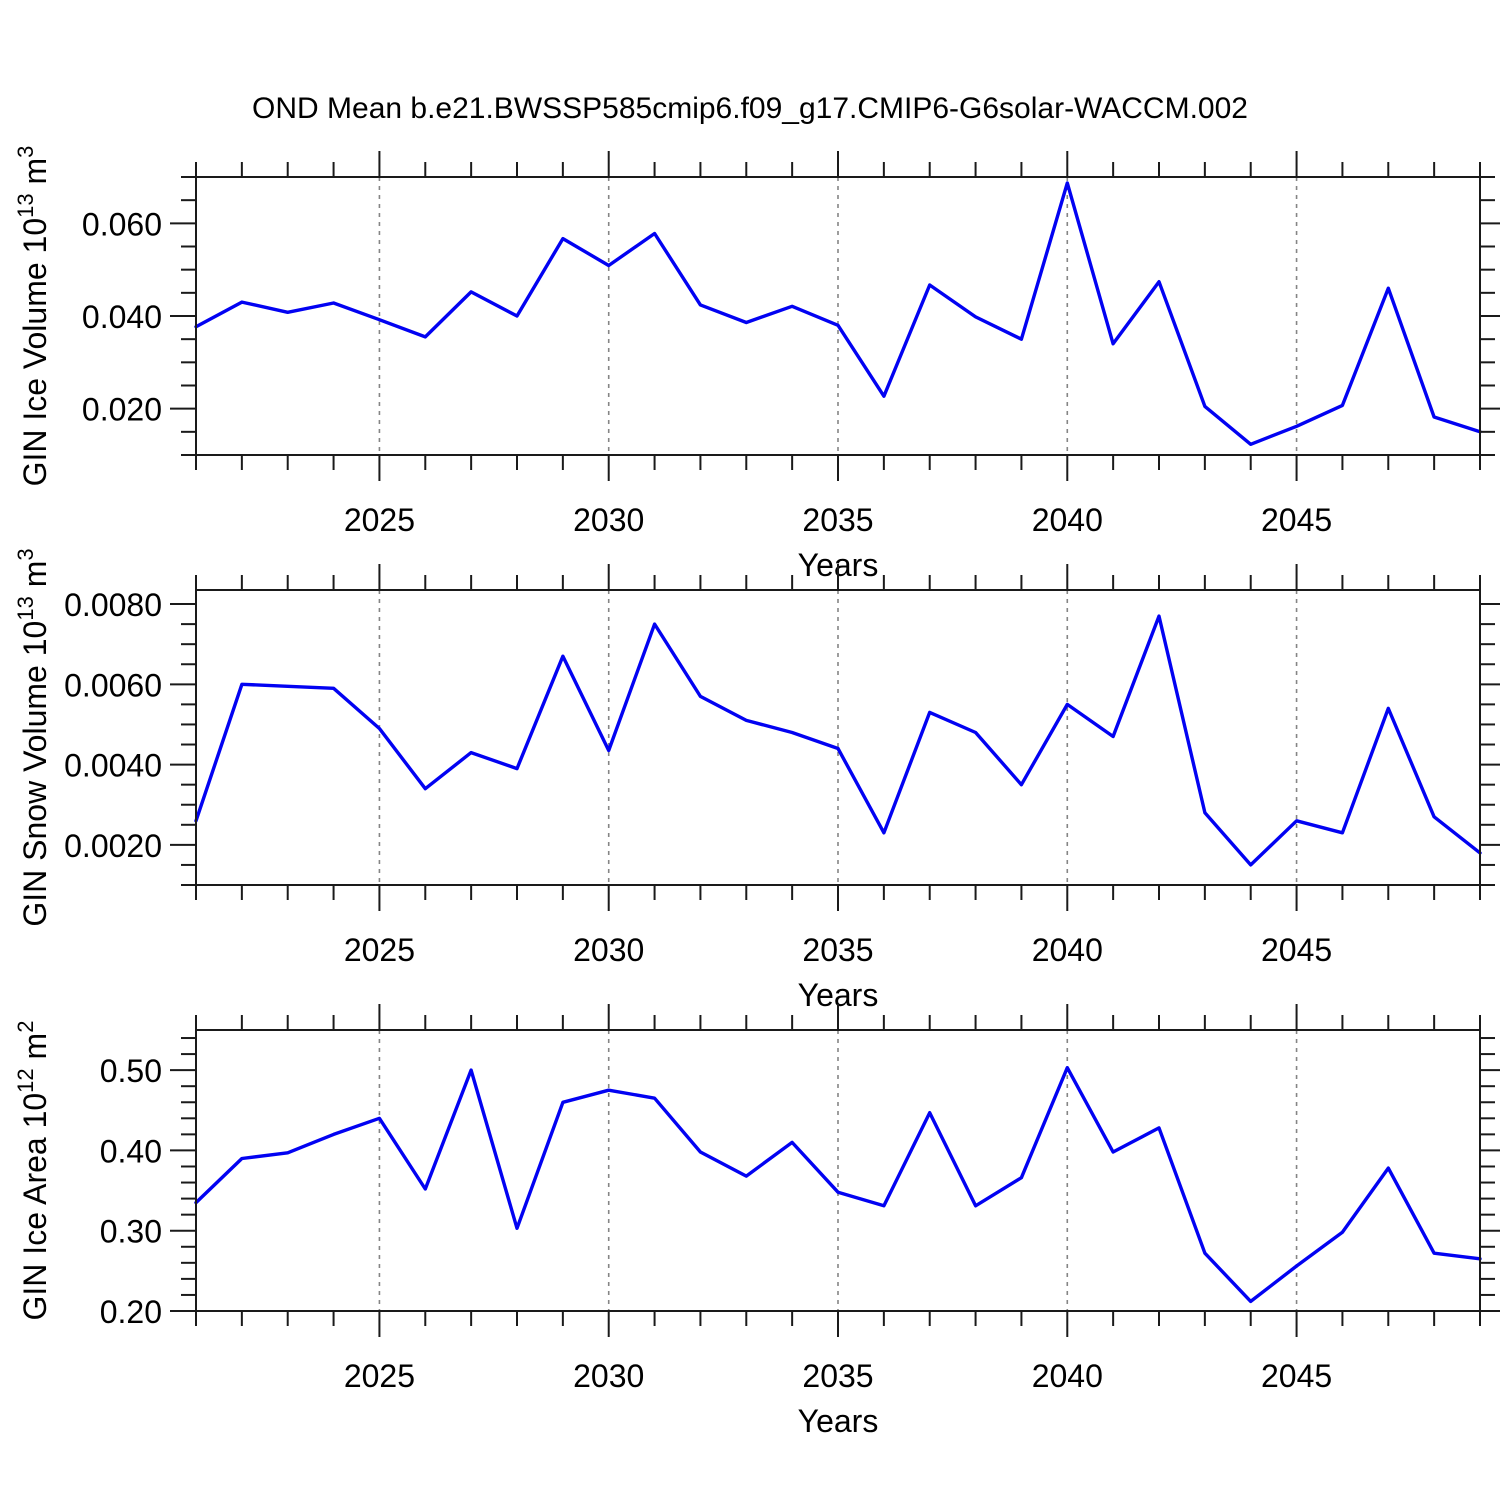 This screenshot has height=1500, width=1500. I want to click on x-axis-title: Years, so click(838, 1421).